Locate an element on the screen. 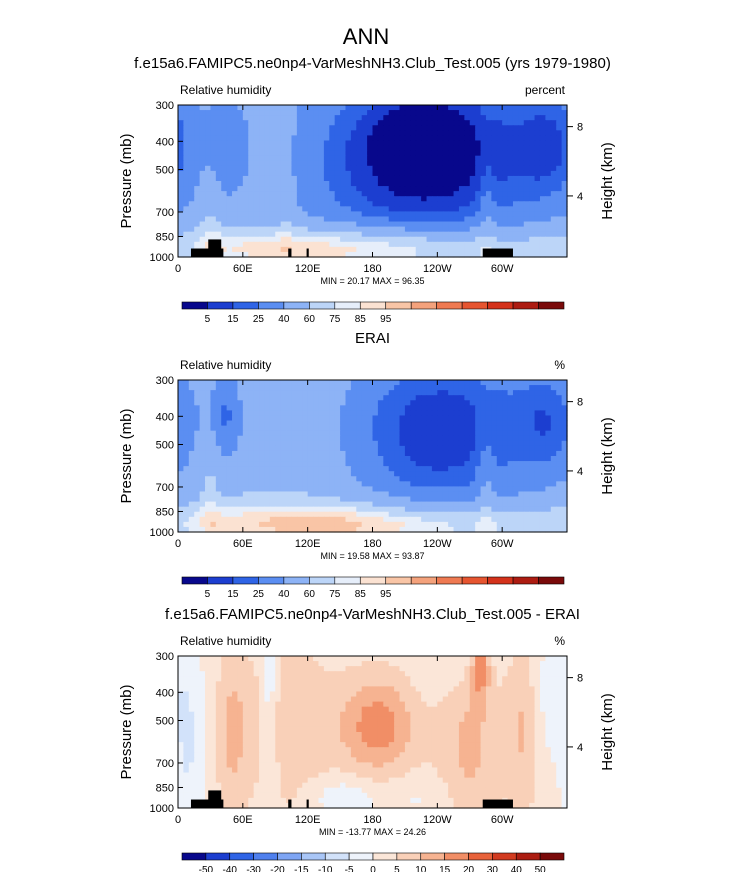 This screenshot has width=733, height=877. colorbar-label: 75 is located at coordinates (335, 594).